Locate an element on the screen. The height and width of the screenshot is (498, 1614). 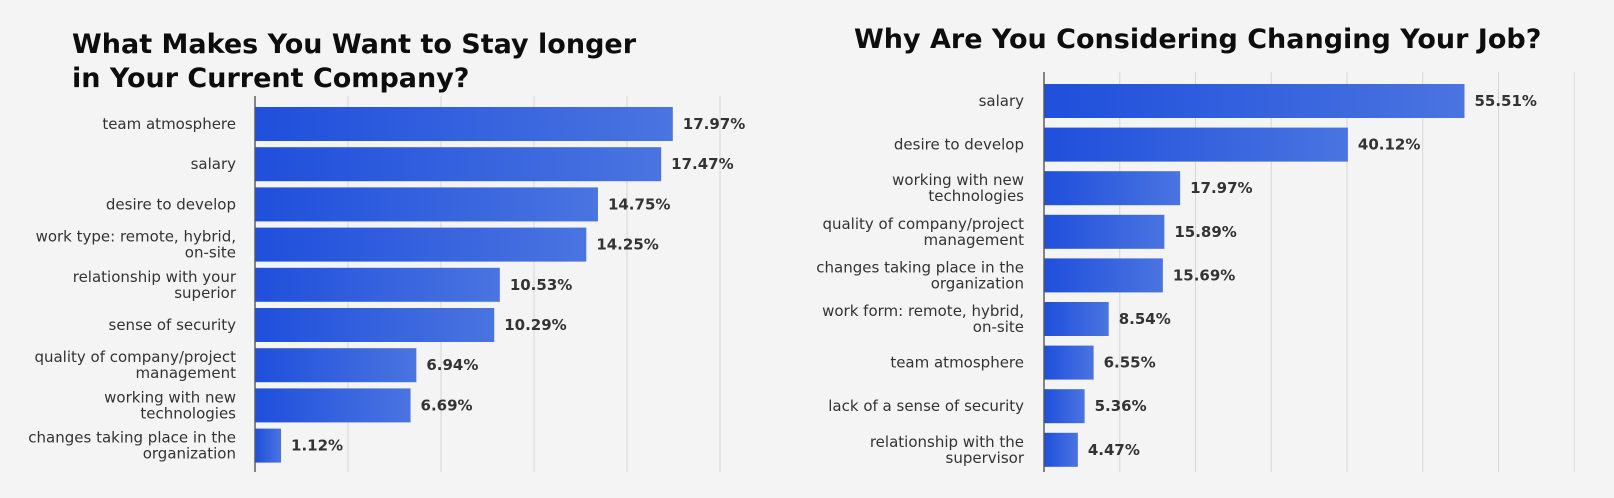
chart-title-line-1: What Makes You Want to Stay longer is located at coordinates (354, 44).